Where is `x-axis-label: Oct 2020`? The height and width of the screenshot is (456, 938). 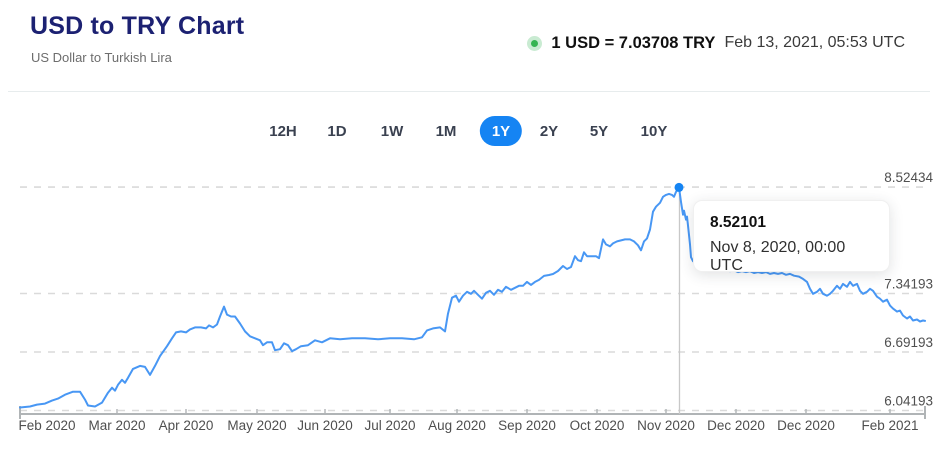 x-axis-label: Oct 2020 is located at coordinates (597, 425).